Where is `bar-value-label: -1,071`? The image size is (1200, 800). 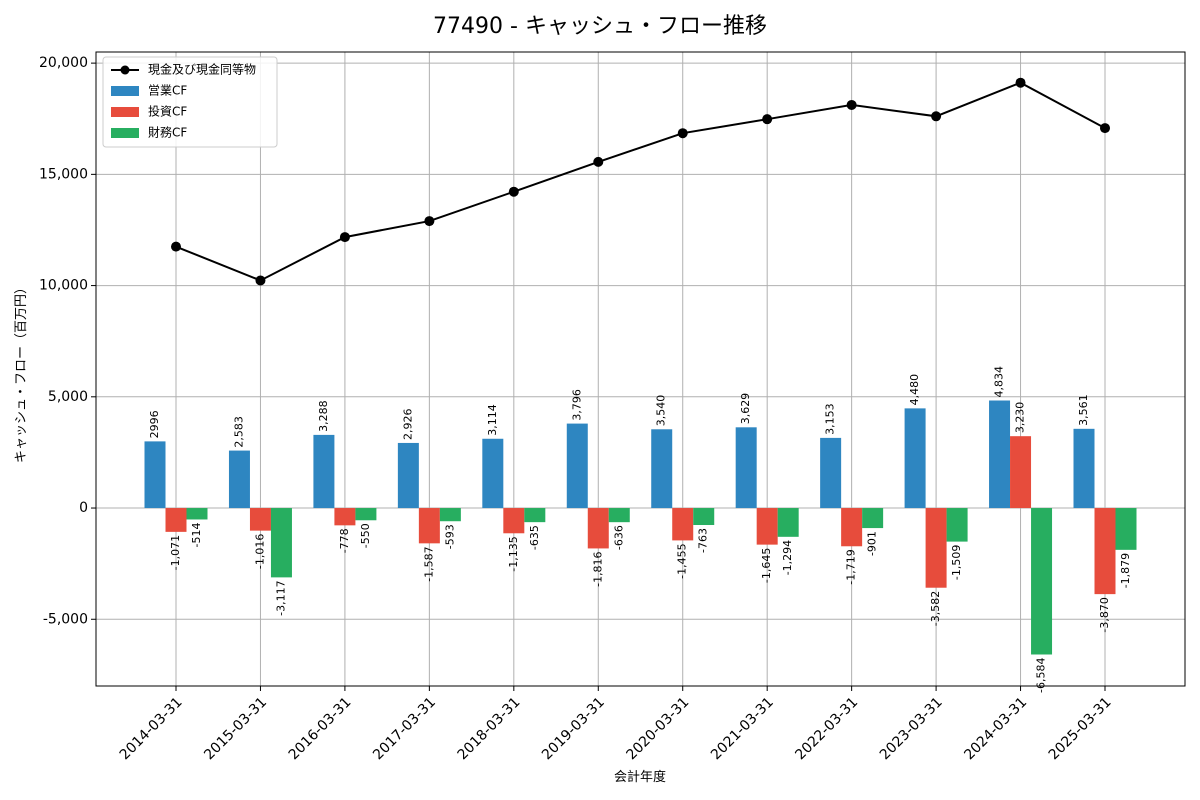 bar-value-label: -1,071 is located at coordinates (175, 552).